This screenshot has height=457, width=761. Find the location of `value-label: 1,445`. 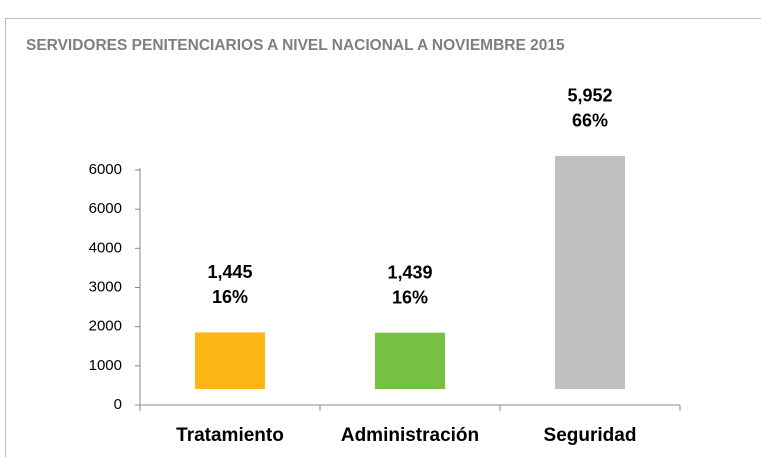

value-label: 1,445 is located at coordinates (229, 272).